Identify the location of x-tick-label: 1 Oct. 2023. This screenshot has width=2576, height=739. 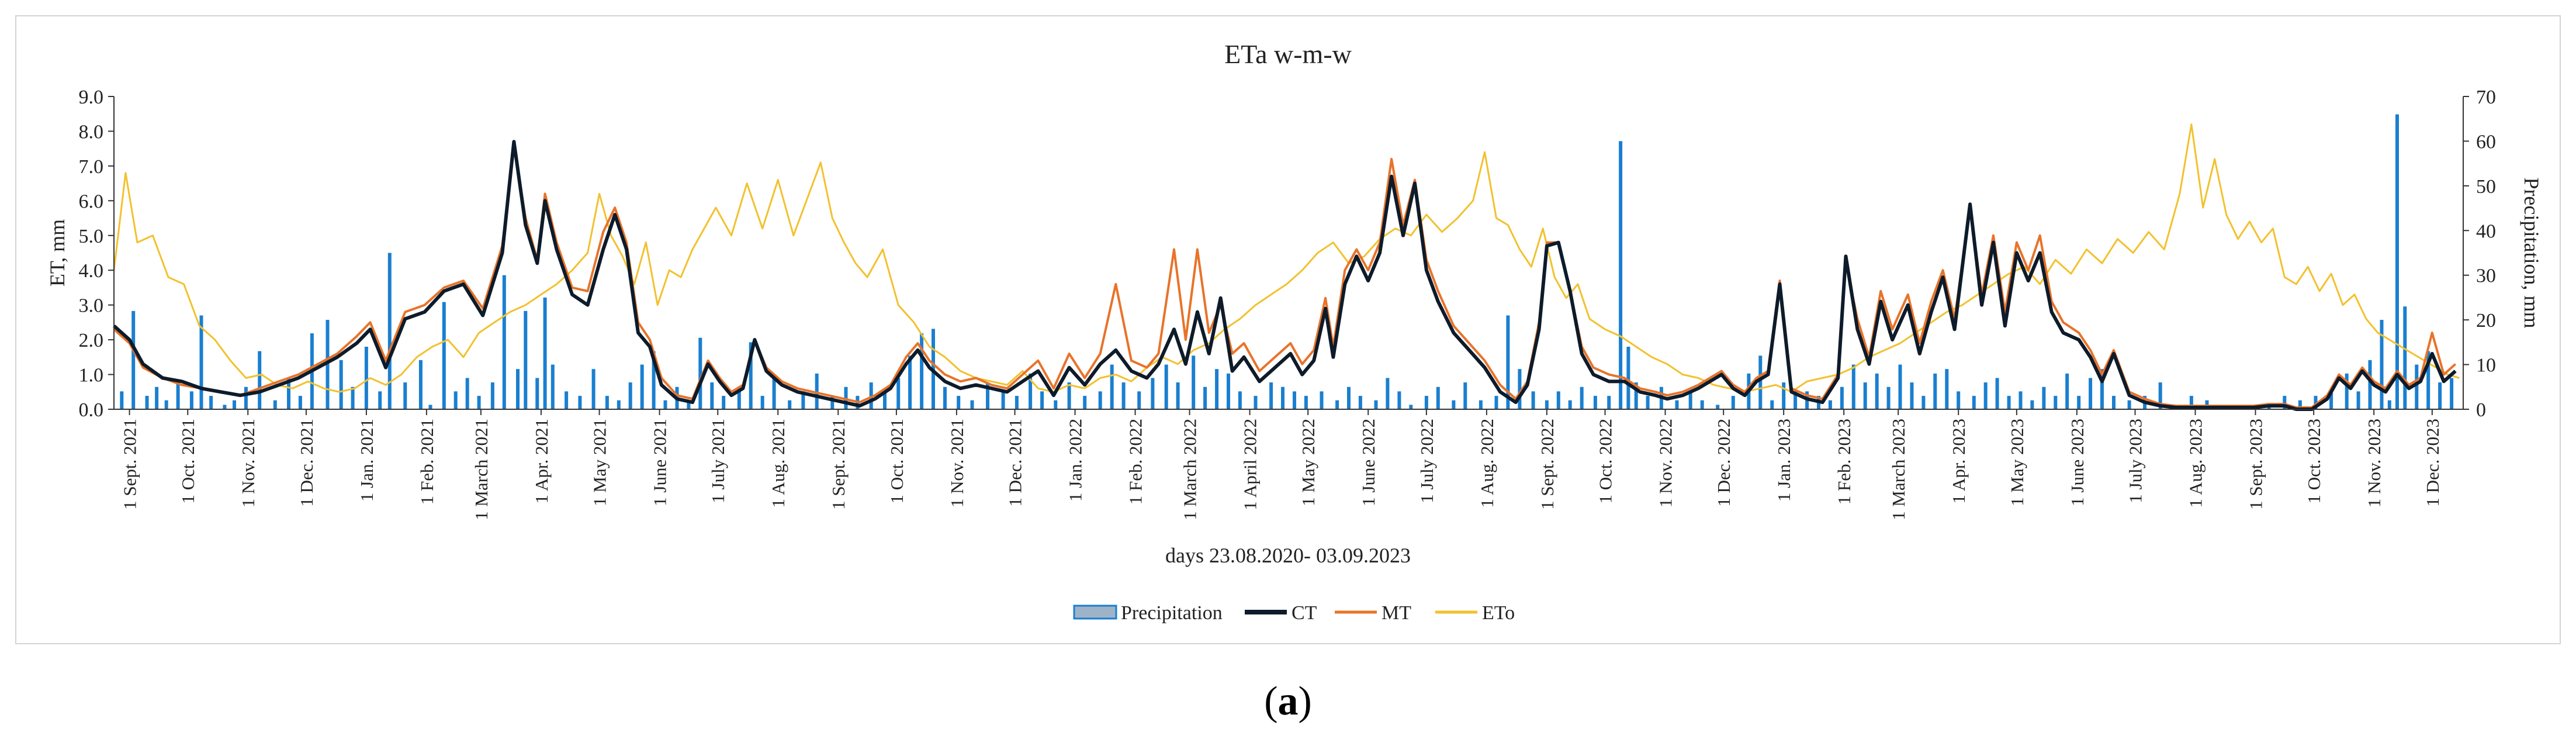
(2314, 461).